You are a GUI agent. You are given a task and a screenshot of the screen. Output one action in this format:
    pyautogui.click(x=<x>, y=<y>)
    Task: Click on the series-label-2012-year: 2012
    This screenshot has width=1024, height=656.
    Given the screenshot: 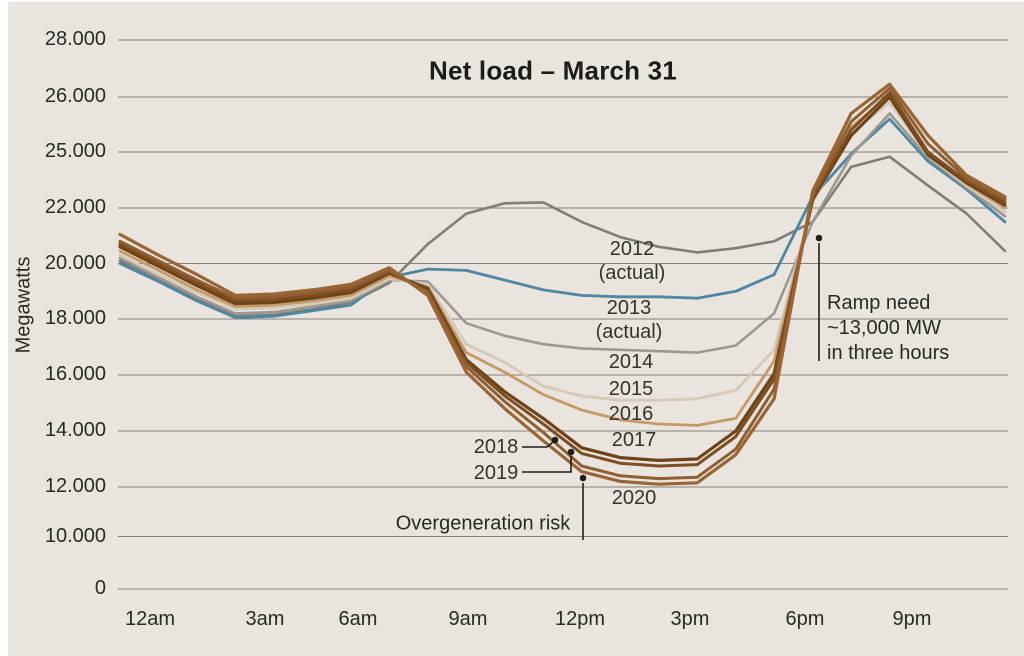 What is the action you would take?
    pyautogui.click(x=632, y=249)
    